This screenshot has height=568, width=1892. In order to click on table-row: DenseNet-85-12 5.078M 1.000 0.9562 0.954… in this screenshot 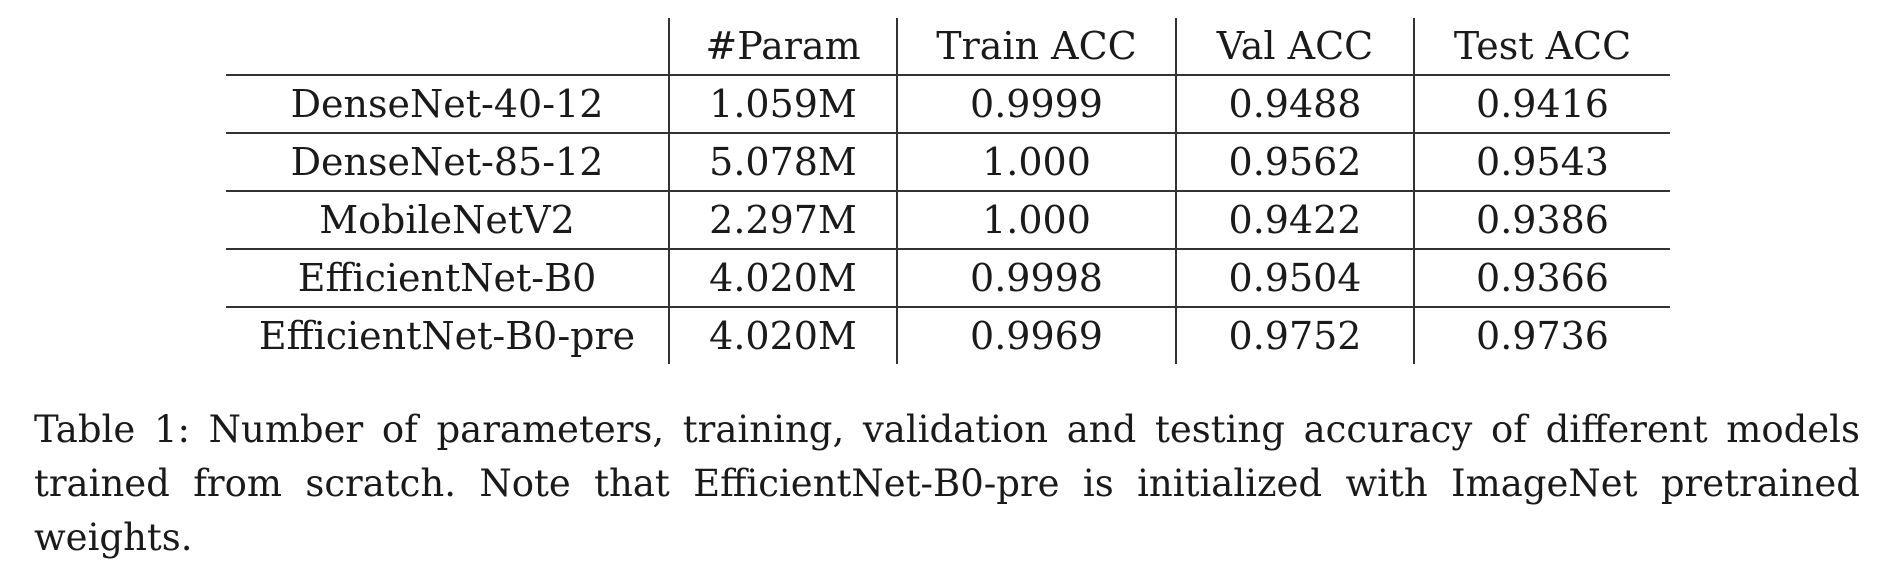, I will do `click(948, 162)`.